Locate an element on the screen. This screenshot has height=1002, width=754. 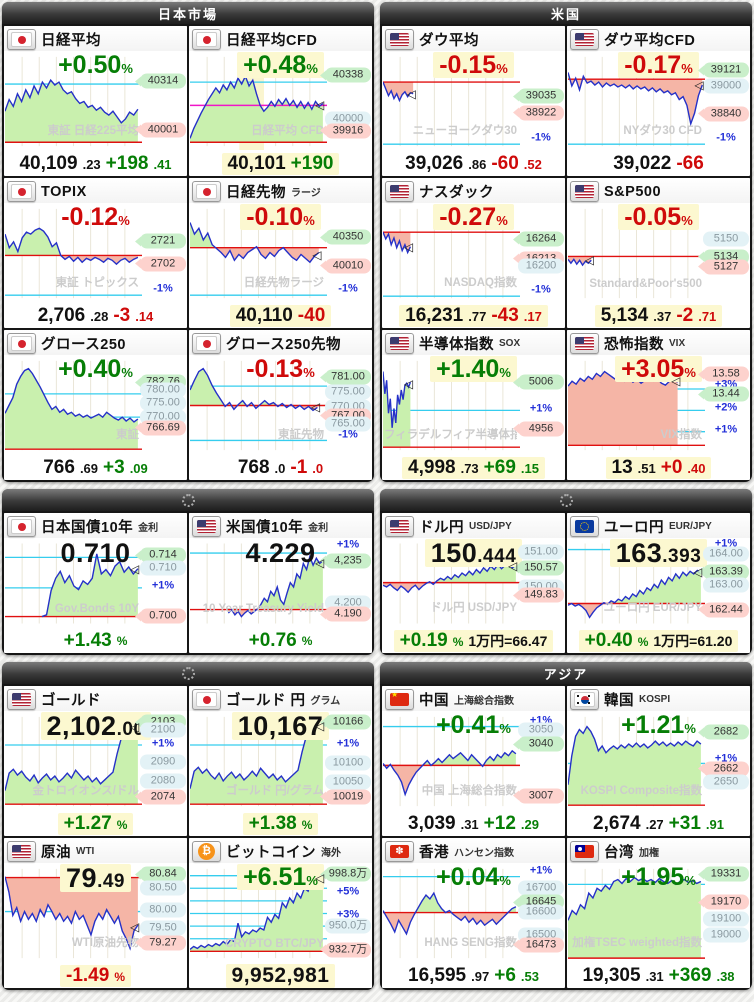
price-change: +31 is located at coordinates (684, 823).